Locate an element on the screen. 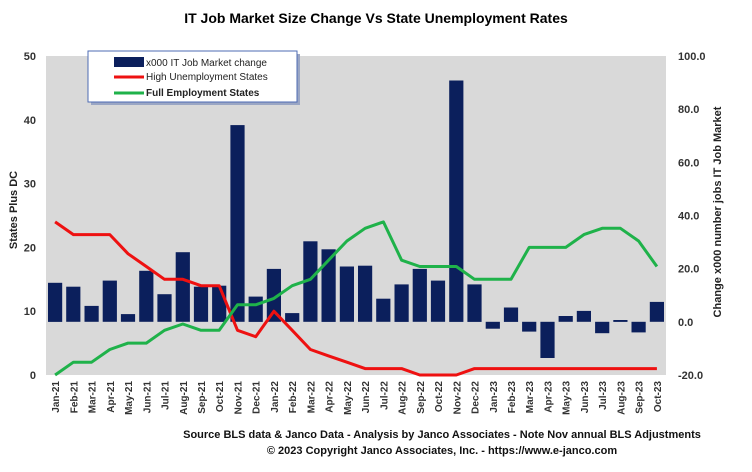 The image size is (752, 472). x-tick-label: Oct-23 is located at coordinates (658, 397).